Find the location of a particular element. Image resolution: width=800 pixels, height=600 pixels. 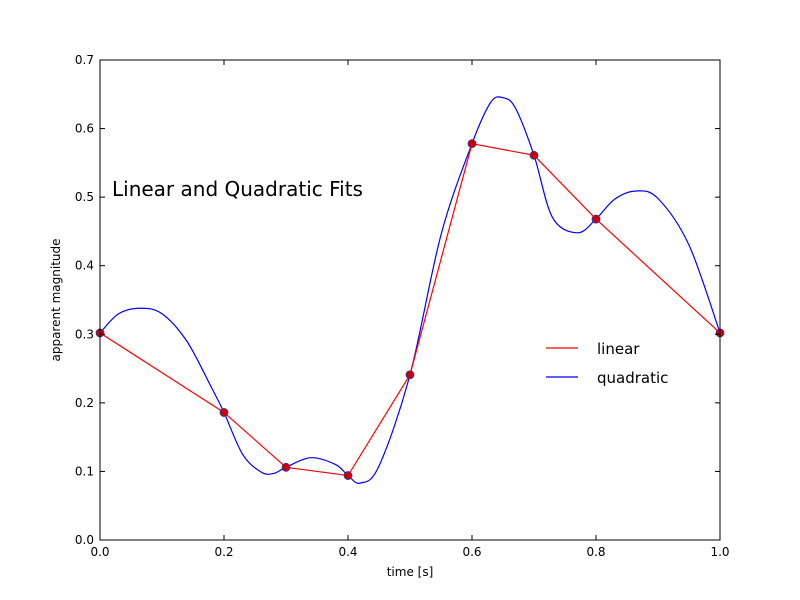

y-tick-label: 0.4 is located at coordinates (84, 266).